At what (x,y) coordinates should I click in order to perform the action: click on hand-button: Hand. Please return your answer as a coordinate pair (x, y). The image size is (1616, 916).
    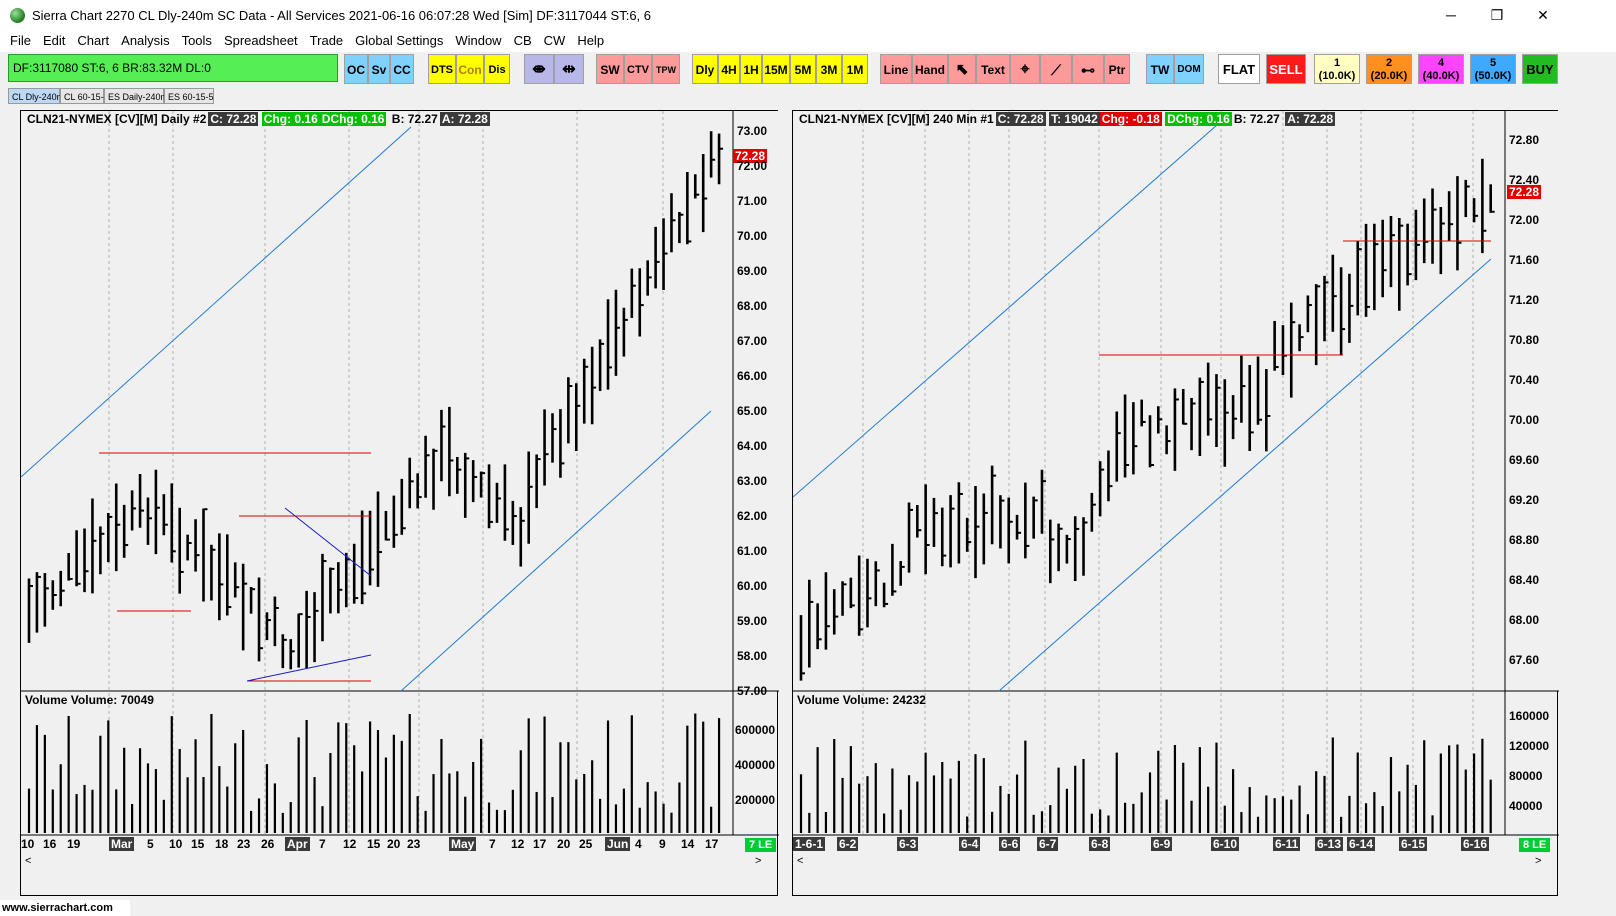
    Looking at the image, I should click on (930, 69).